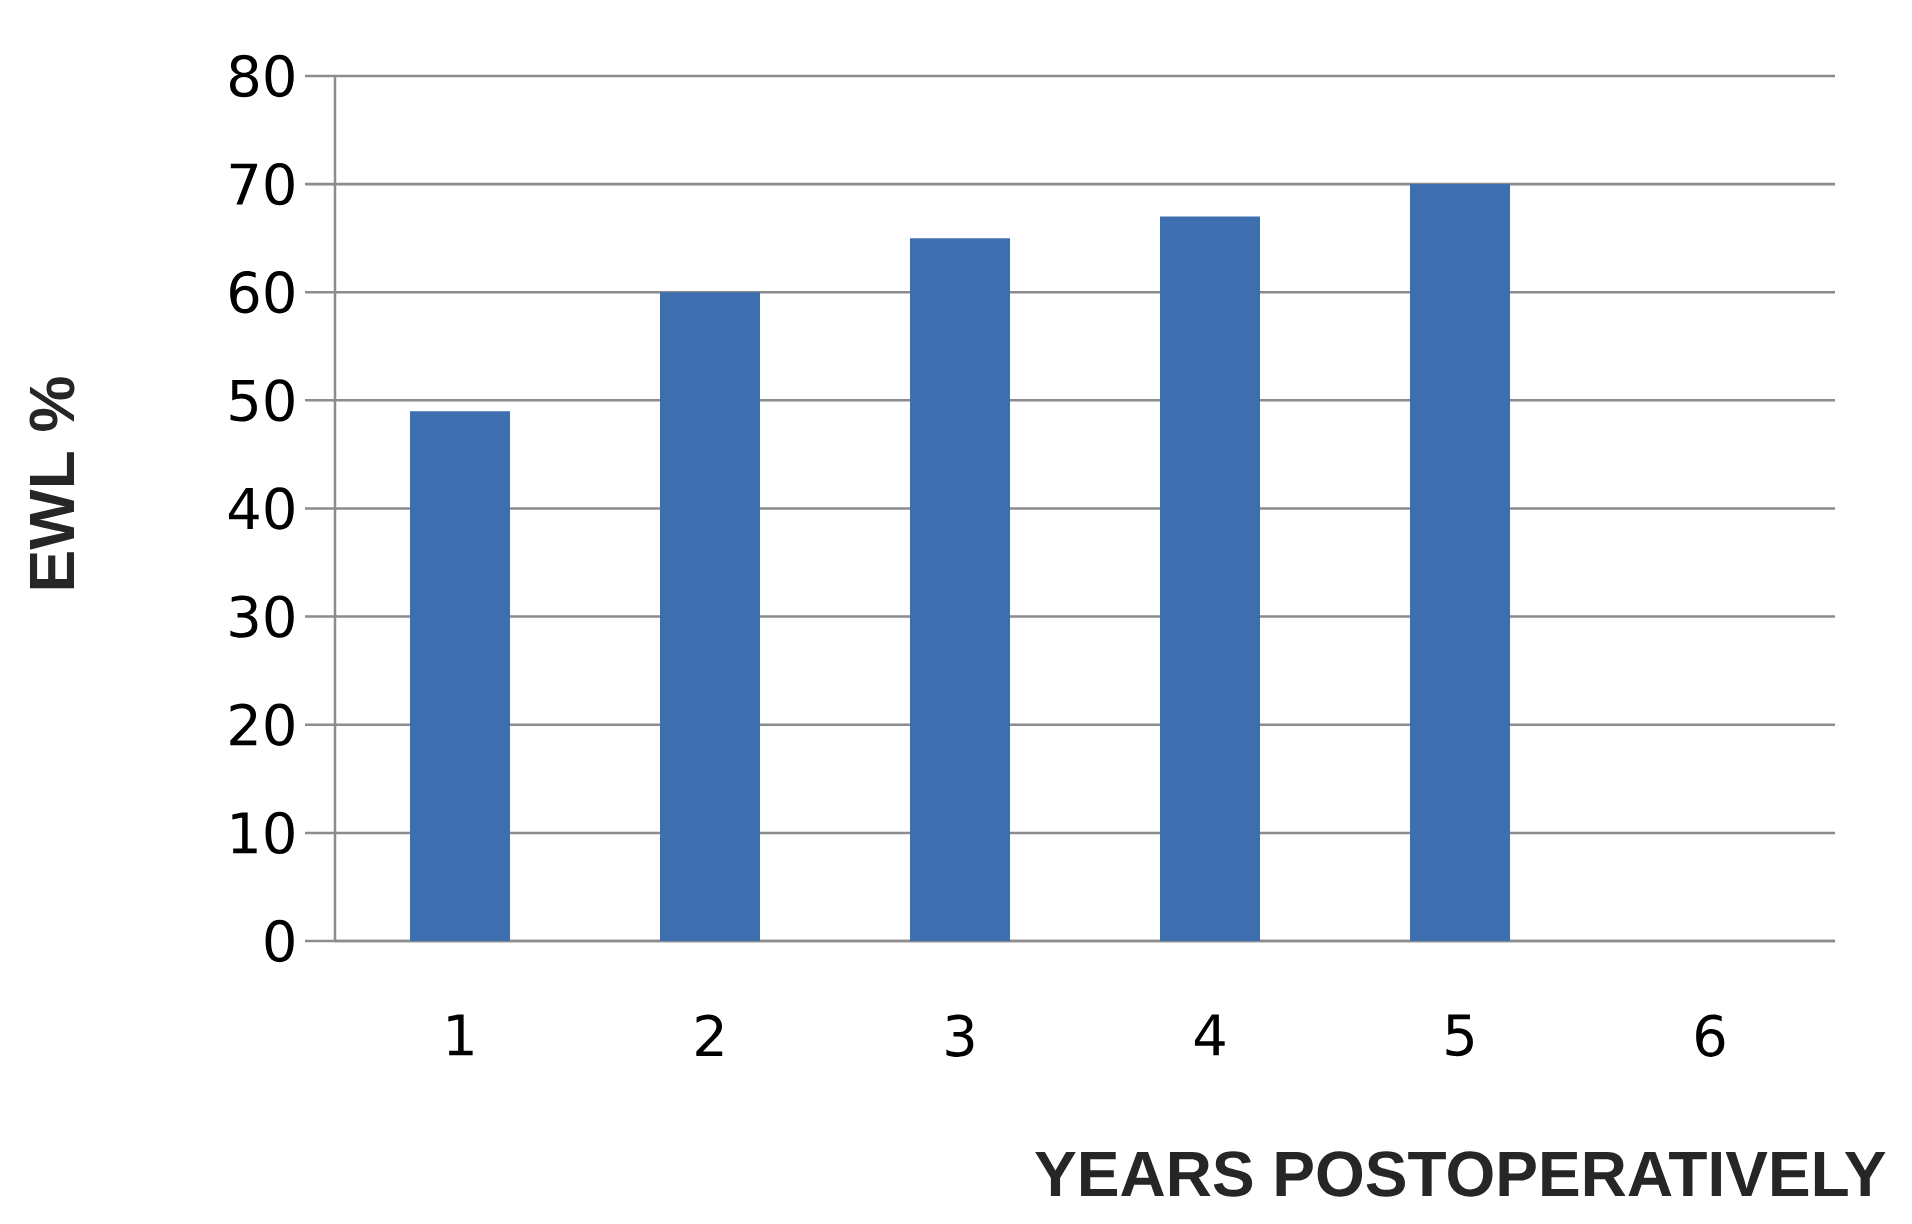  What do you see at coordinates (262, 184) in the screenshot?
I see `y-tick-label: 70` at bounding box center [262, 184].